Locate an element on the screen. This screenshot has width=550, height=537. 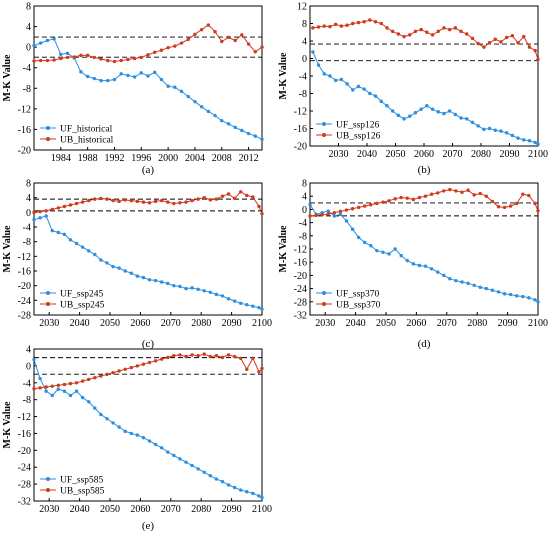
y-tick-label: -4 is located at coordinates (303, 77).